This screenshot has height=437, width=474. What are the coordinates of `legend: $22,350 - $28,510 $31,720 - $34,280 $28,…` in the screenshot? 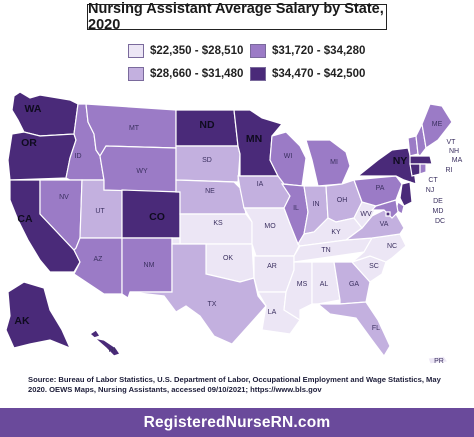 It's located at (258, 70).